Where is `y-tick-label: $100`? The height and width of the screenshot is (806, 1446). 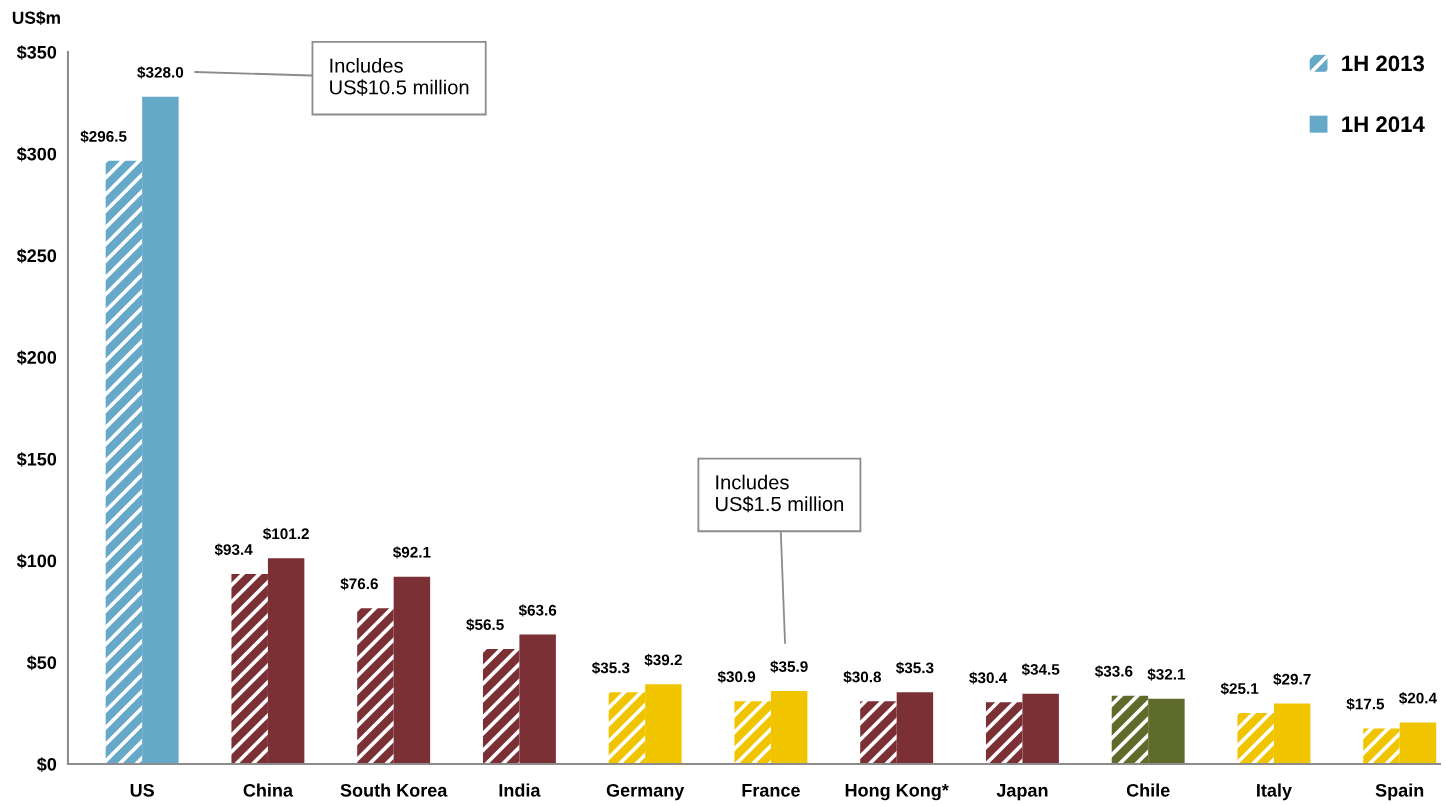
y-tick-label: $100 is located at coordinates (36, 561).